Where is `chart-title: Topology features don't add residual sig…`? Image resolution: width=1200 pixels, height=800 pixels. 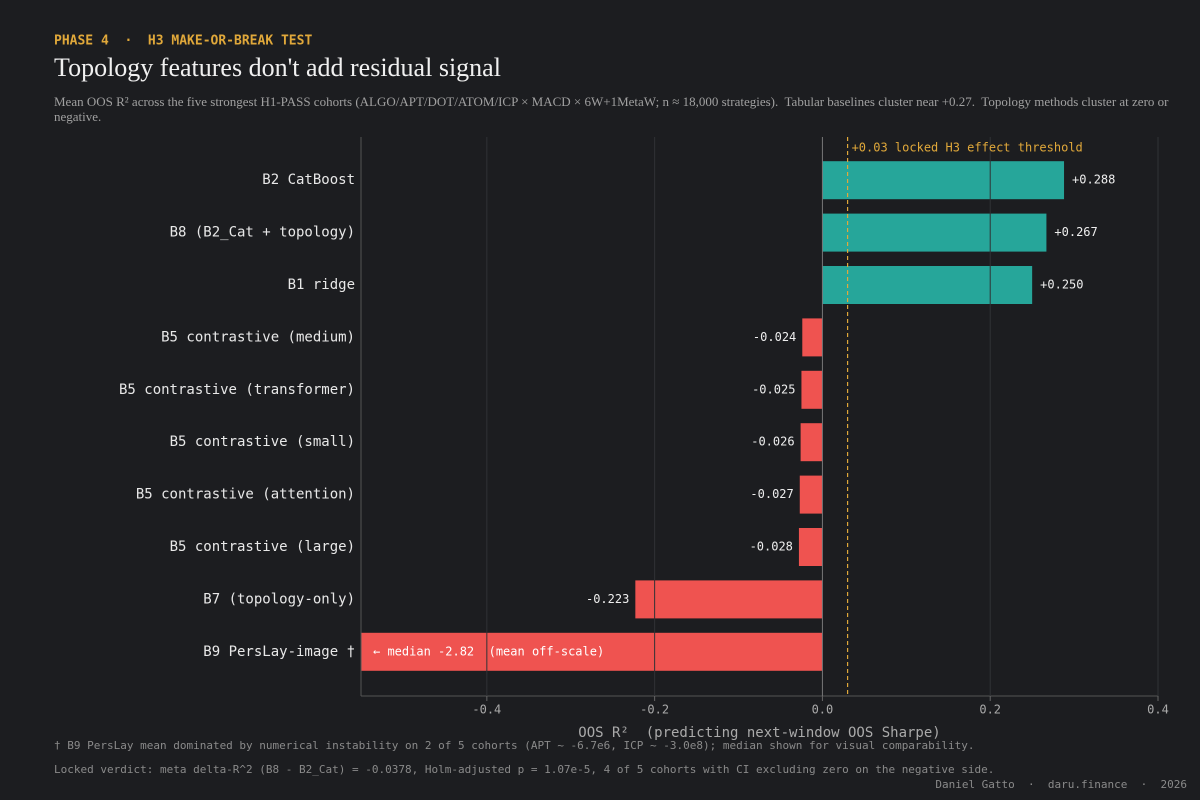
chart-title: Topology features don't add residual sig… is located at coordinates (277, 67).